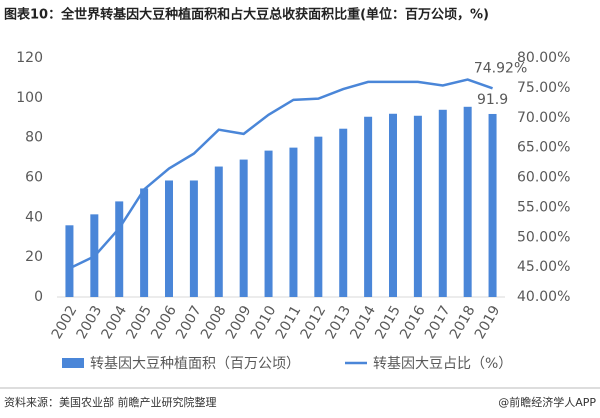  I want to click on data-label: 91.9, so click(492, 100).